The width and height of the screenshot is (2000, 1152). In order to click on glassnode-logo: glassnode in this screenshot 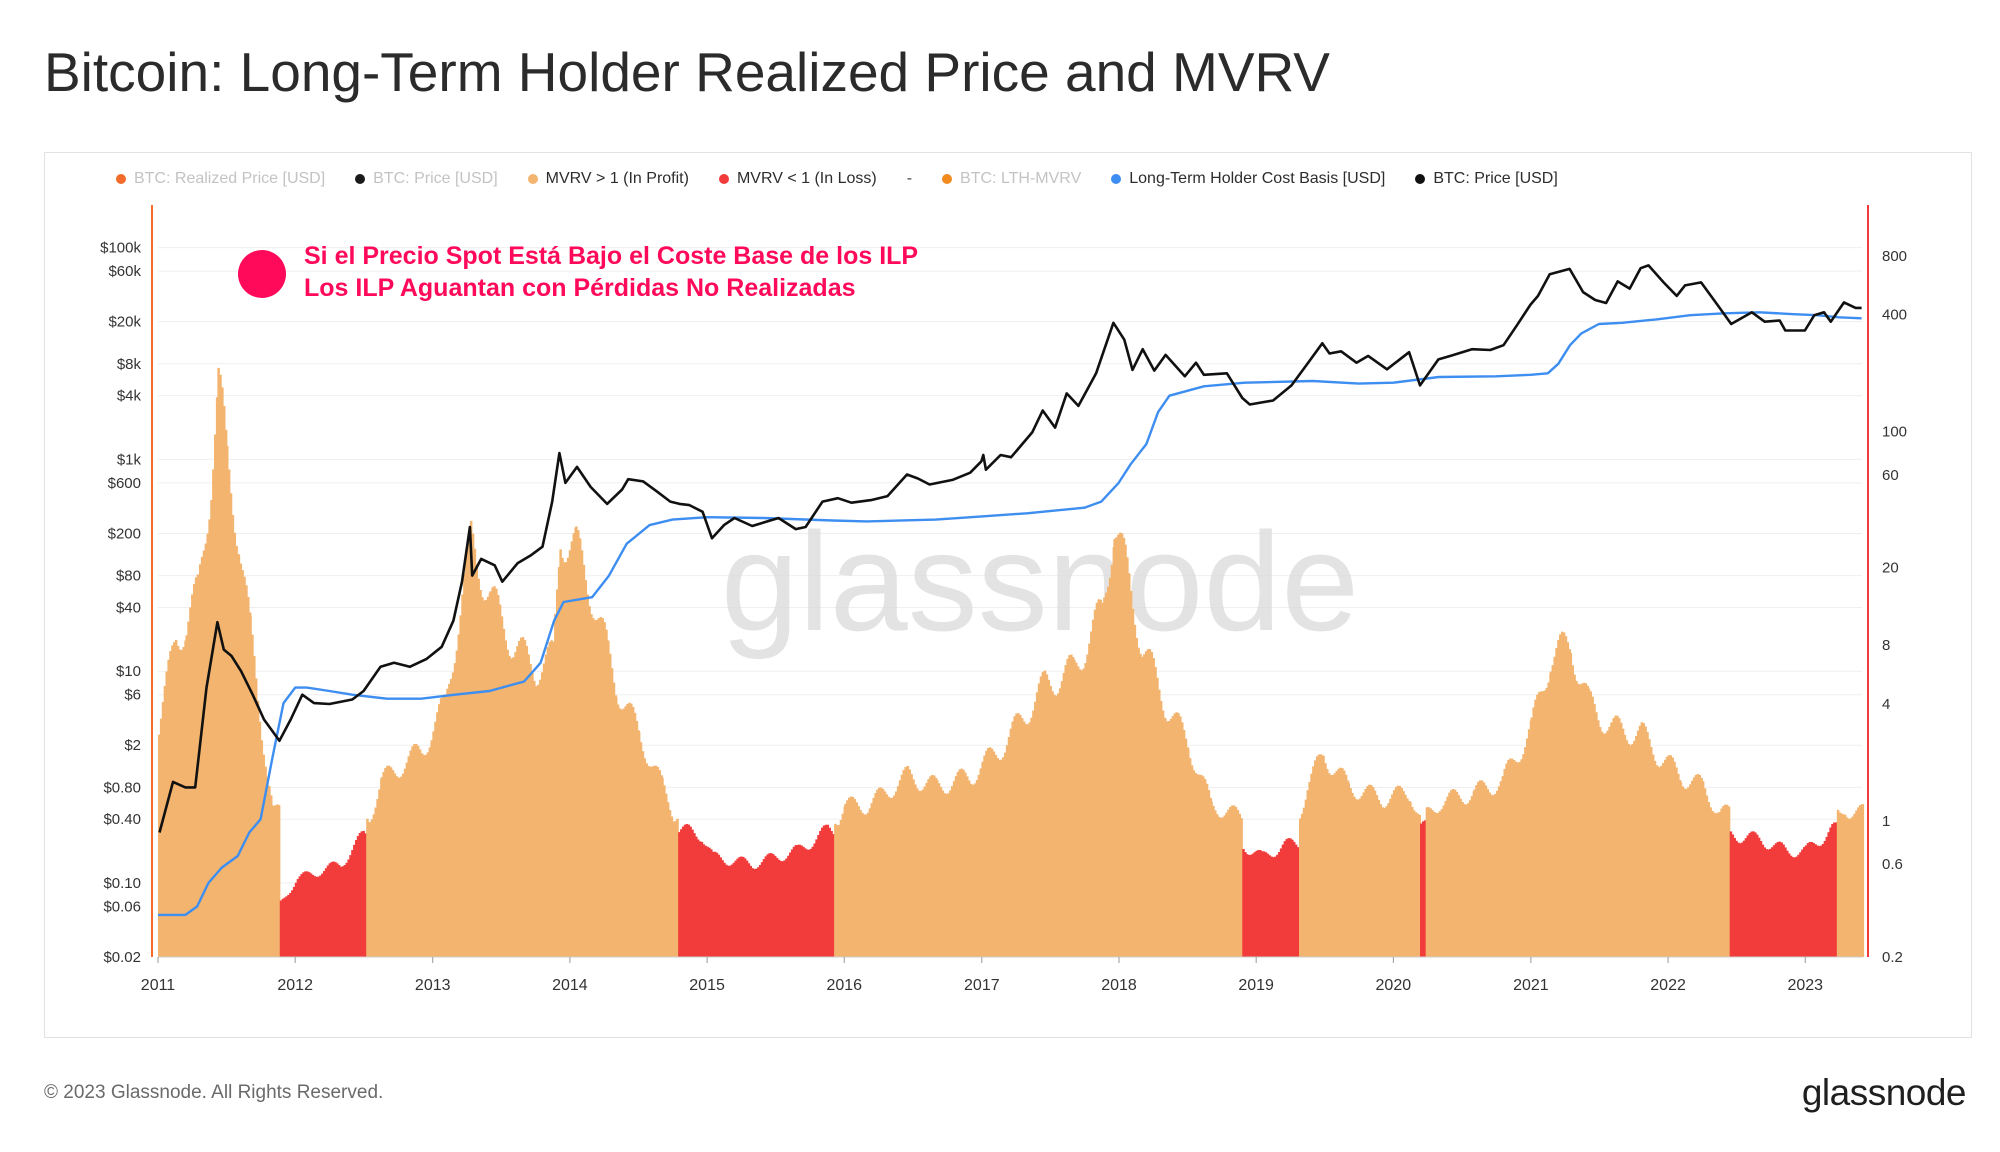, I will do `click(1884, 1092)`.